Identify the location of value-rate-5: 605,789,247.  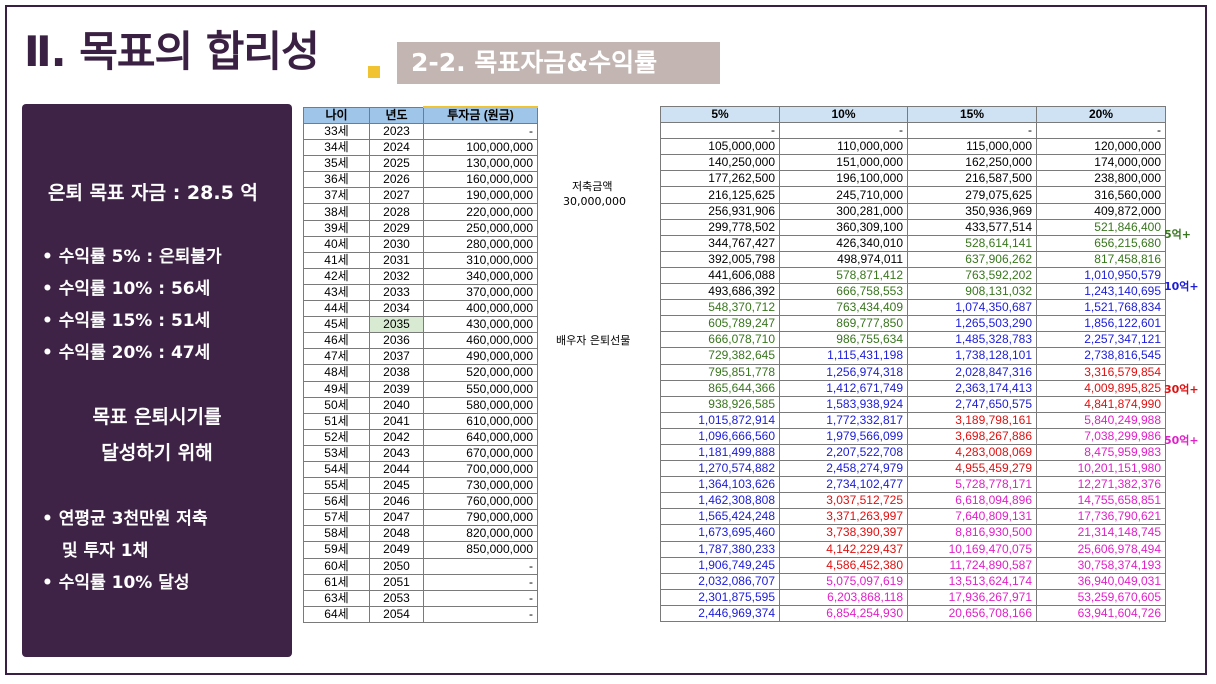
(720, 324).